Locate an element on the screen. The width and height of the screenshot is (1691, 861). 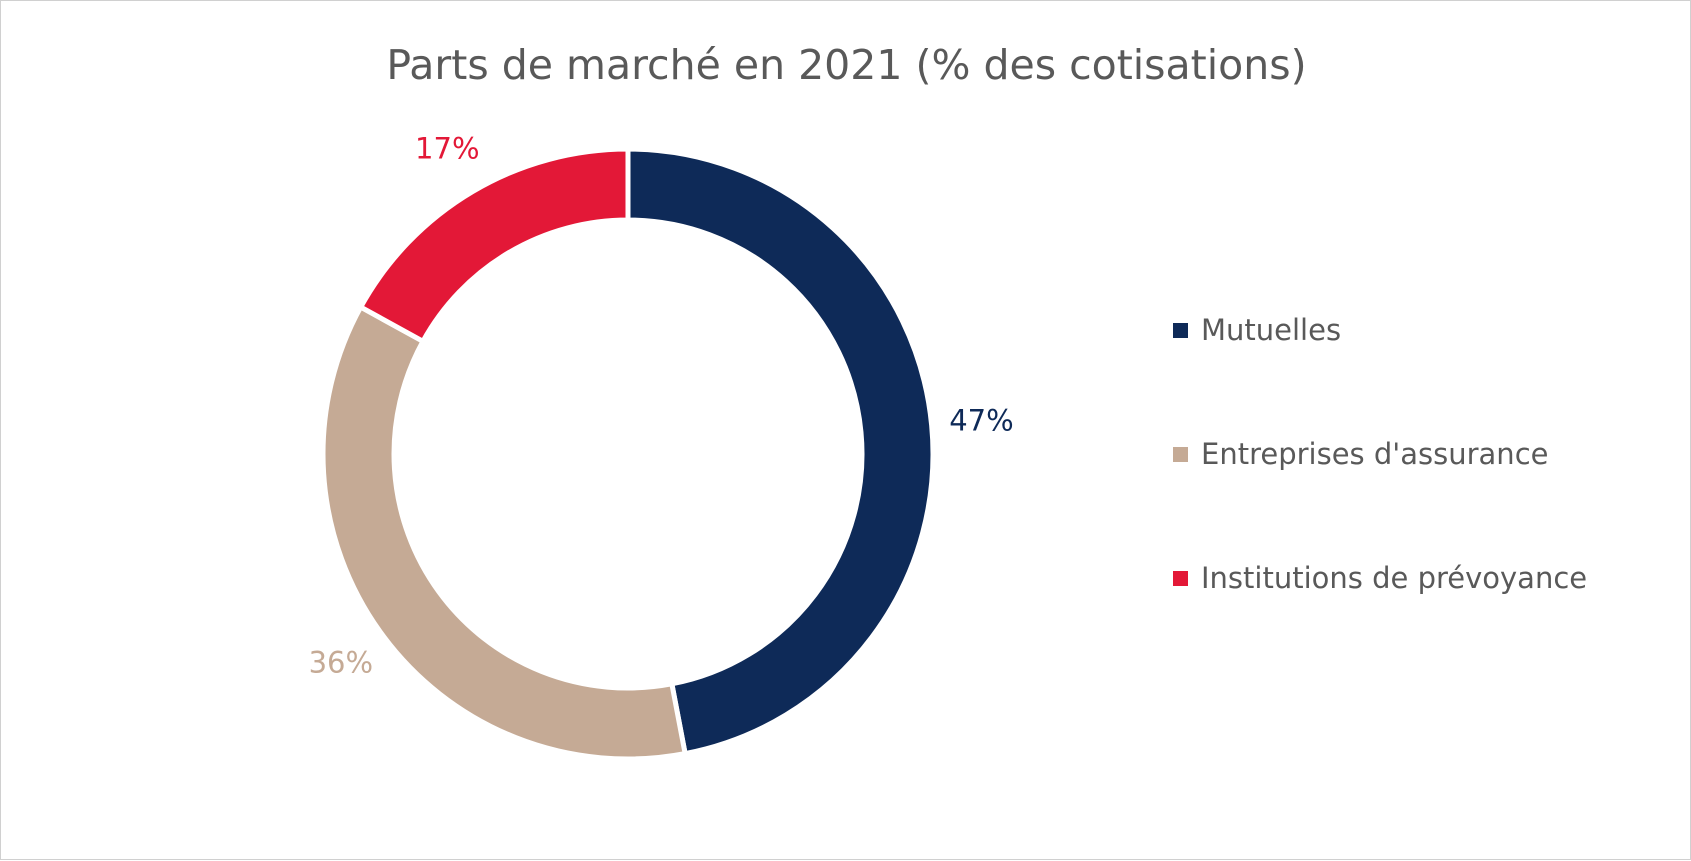
data-label-mutuelles: 47% is located at coordinates (981, 421).